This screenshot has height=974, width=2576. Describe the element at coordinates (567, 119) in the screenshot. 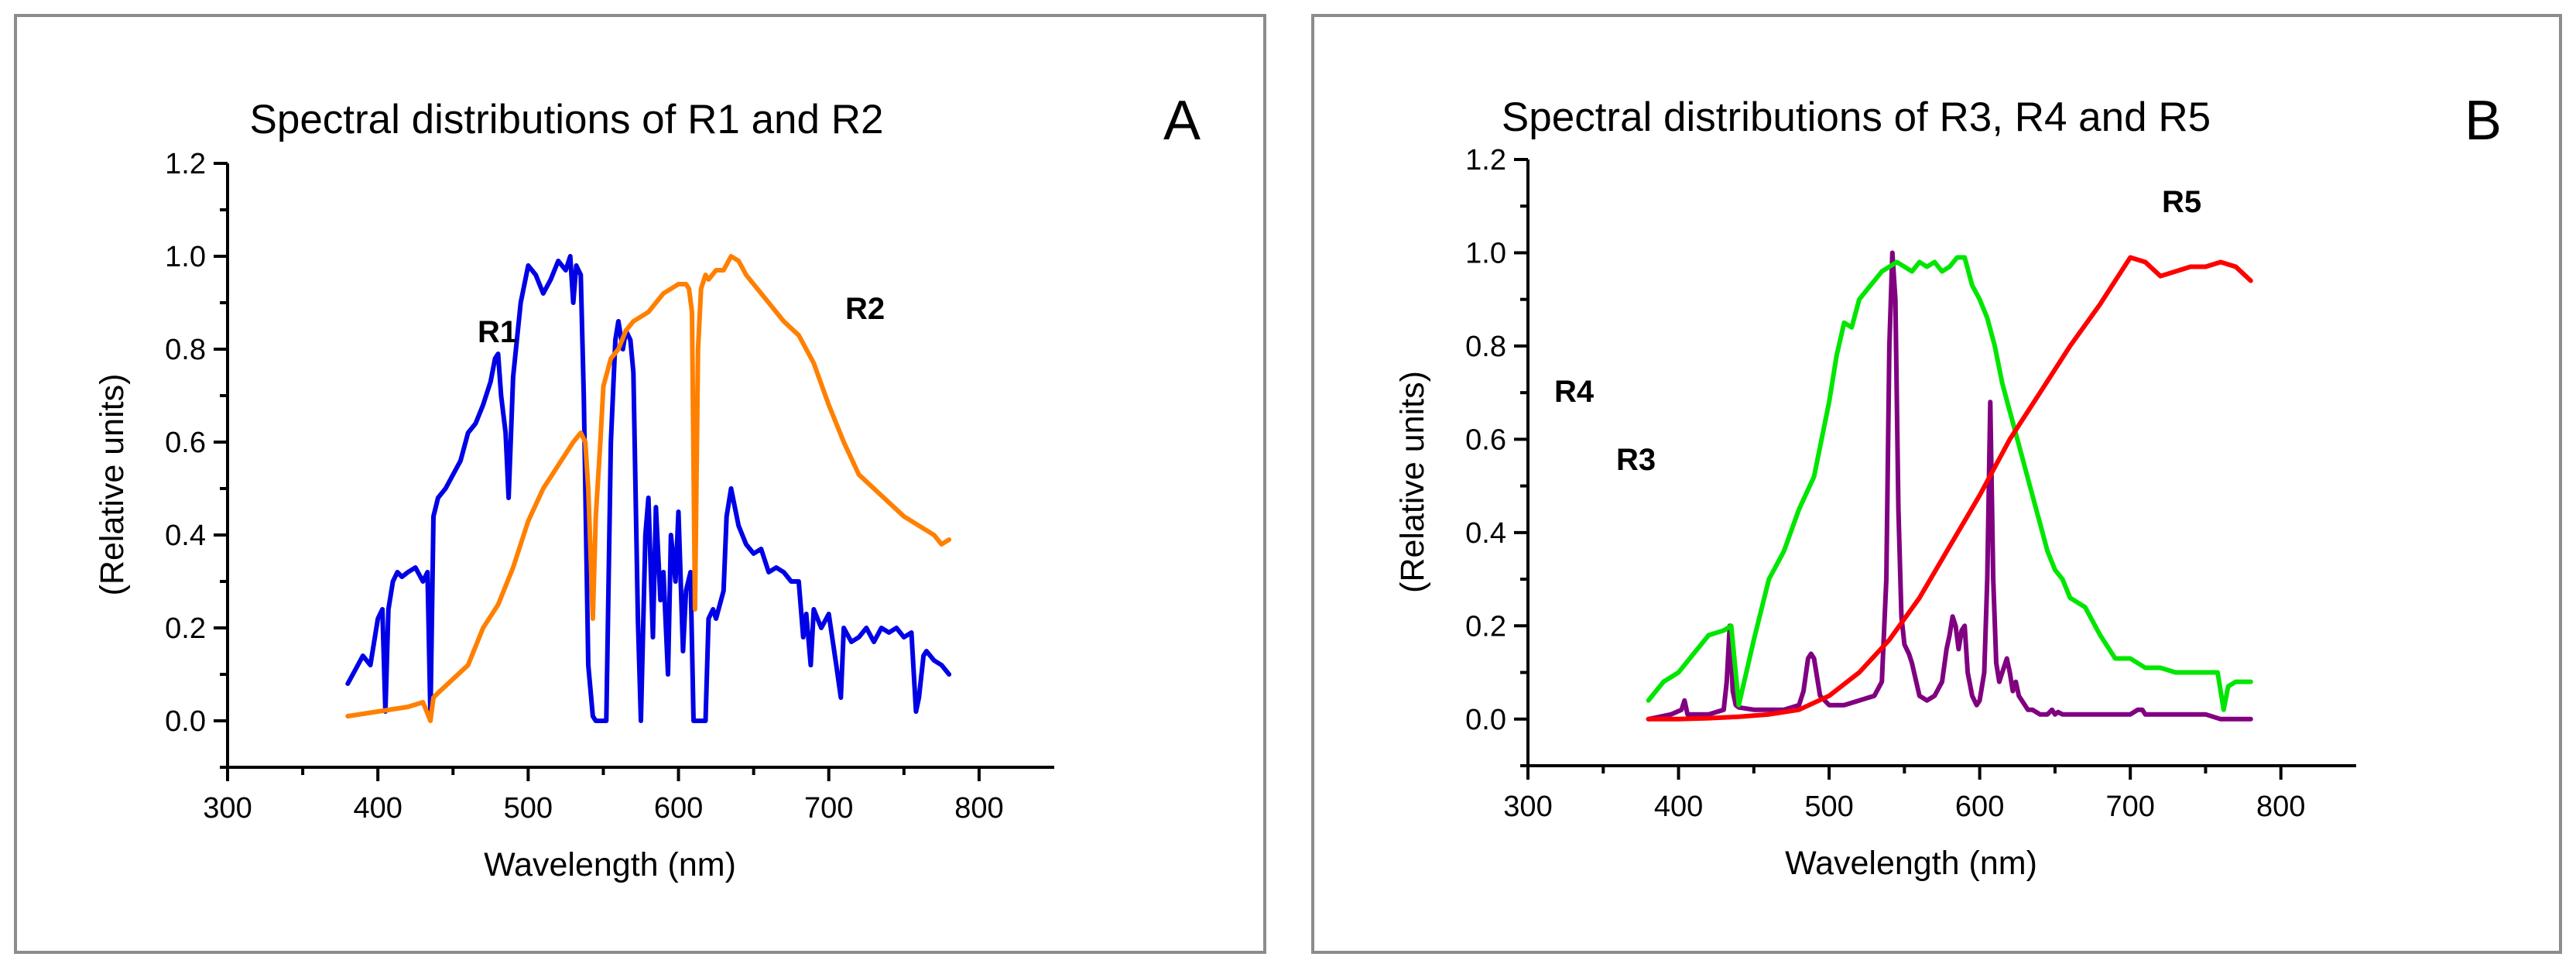

I see `chart-title: Spectral distributions of R1 and R2` at that location.